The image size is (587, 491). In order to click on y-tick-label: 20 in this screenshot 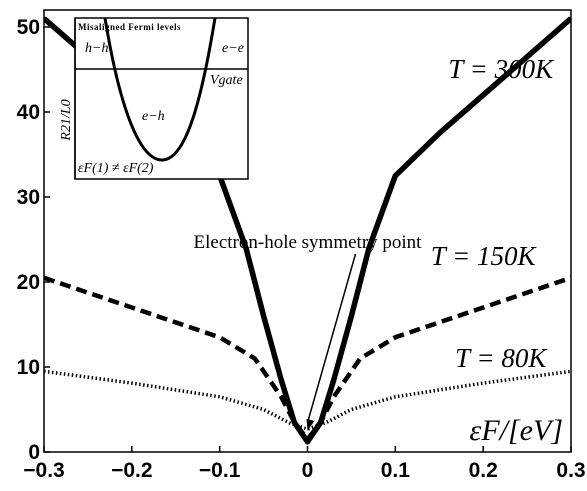, I will do `click(28, 282)`.